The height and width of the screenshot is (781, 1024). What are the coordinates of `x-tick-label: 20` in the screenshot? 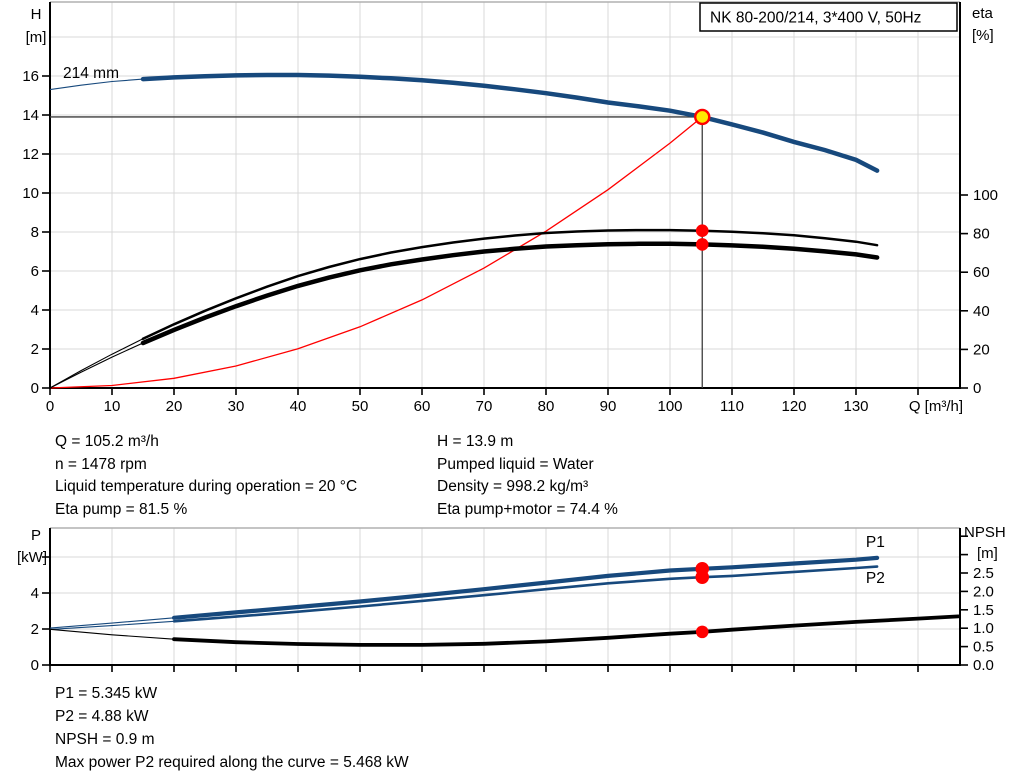 It's located at (174, 406).